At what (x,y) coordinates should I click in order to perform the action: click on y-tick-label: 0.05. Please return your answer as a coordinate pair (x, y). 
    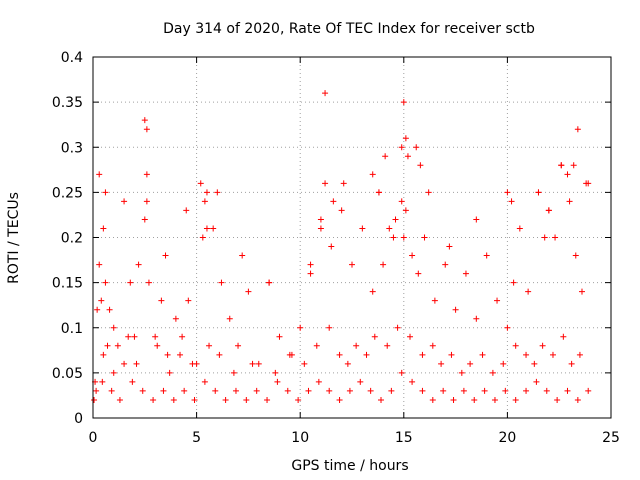
    Looking at the image, I should click on (67, 374).